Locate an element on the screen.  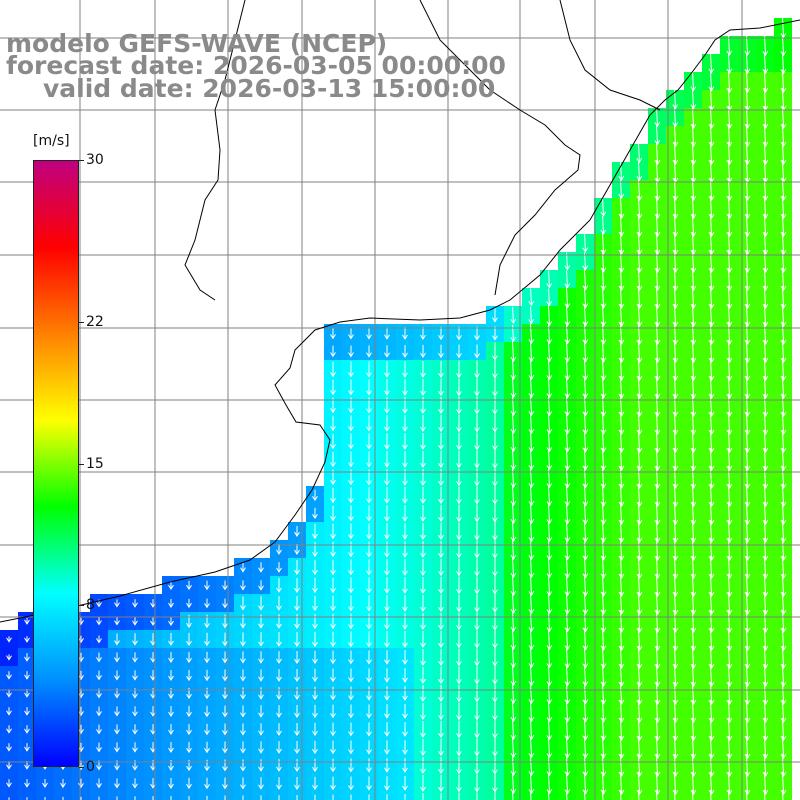
colorbar-tick-label: 30 is located at coordinates (95, 160).